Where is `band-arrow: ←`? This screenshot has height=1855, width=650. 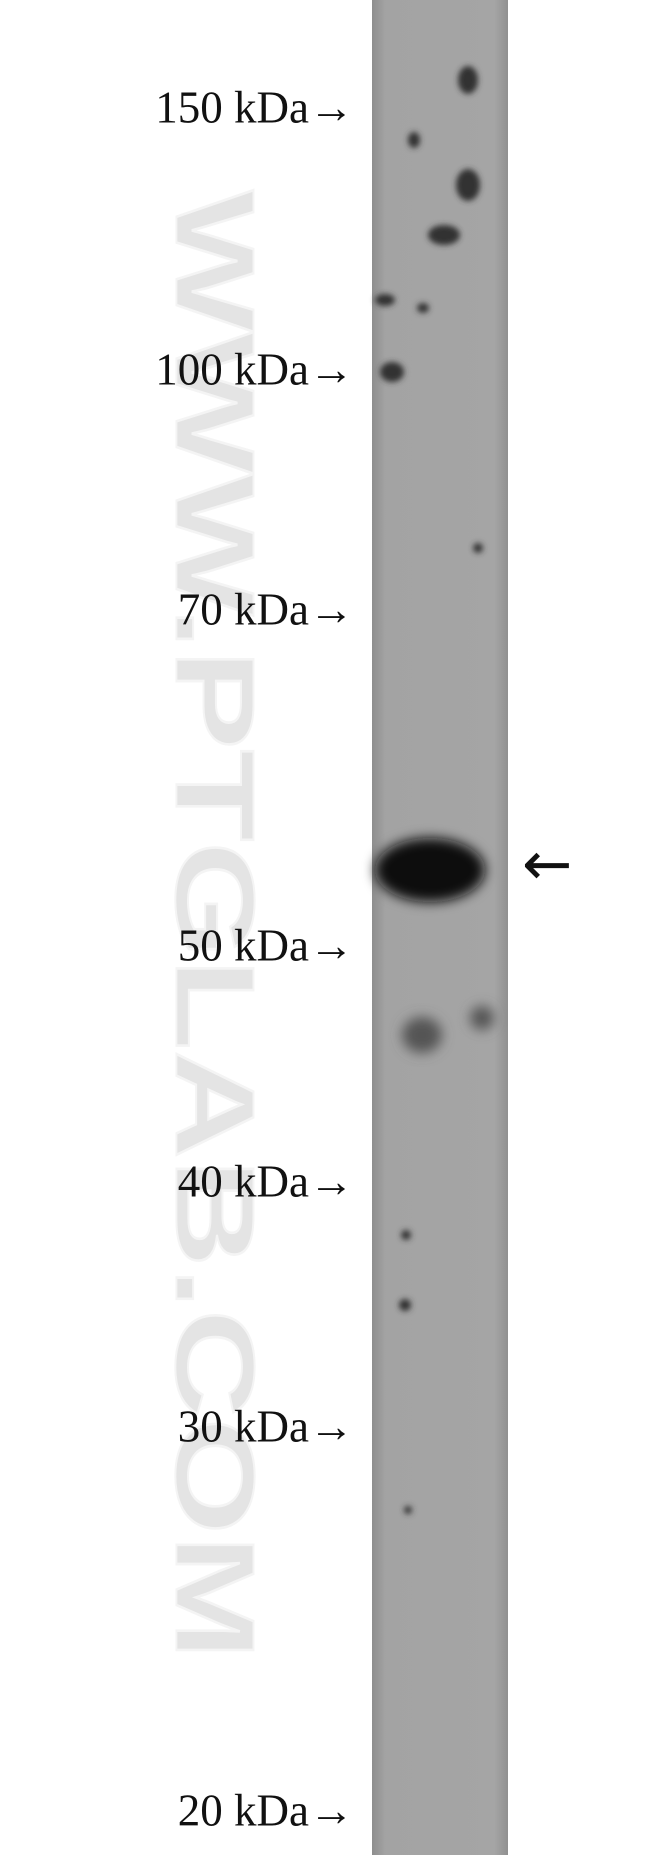 band-arrow: ← is located at coordinates (547, 865).